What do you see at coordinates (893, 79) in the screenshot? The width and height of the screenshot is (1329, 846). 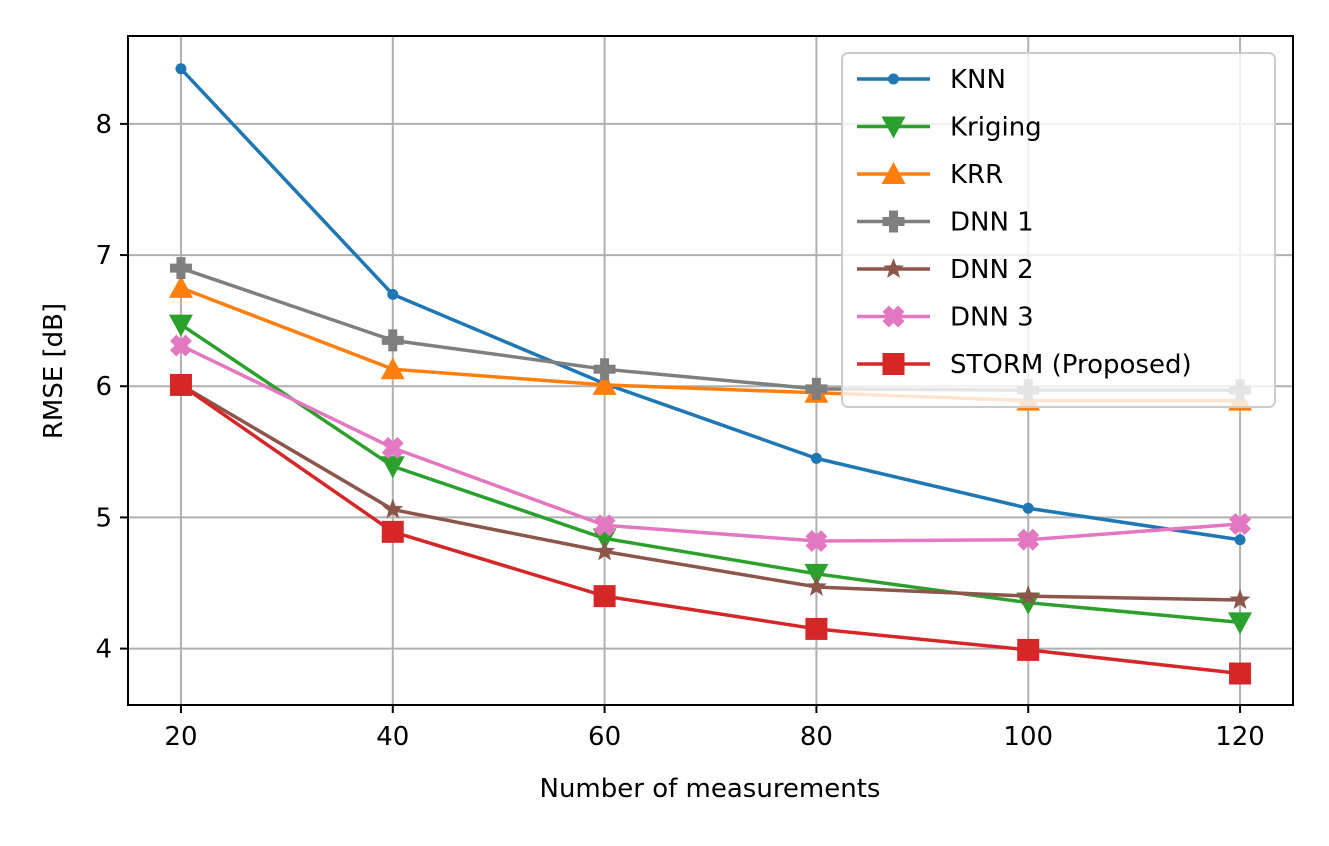 I see `legend-marker-knn` at bounding box center [893, 79].